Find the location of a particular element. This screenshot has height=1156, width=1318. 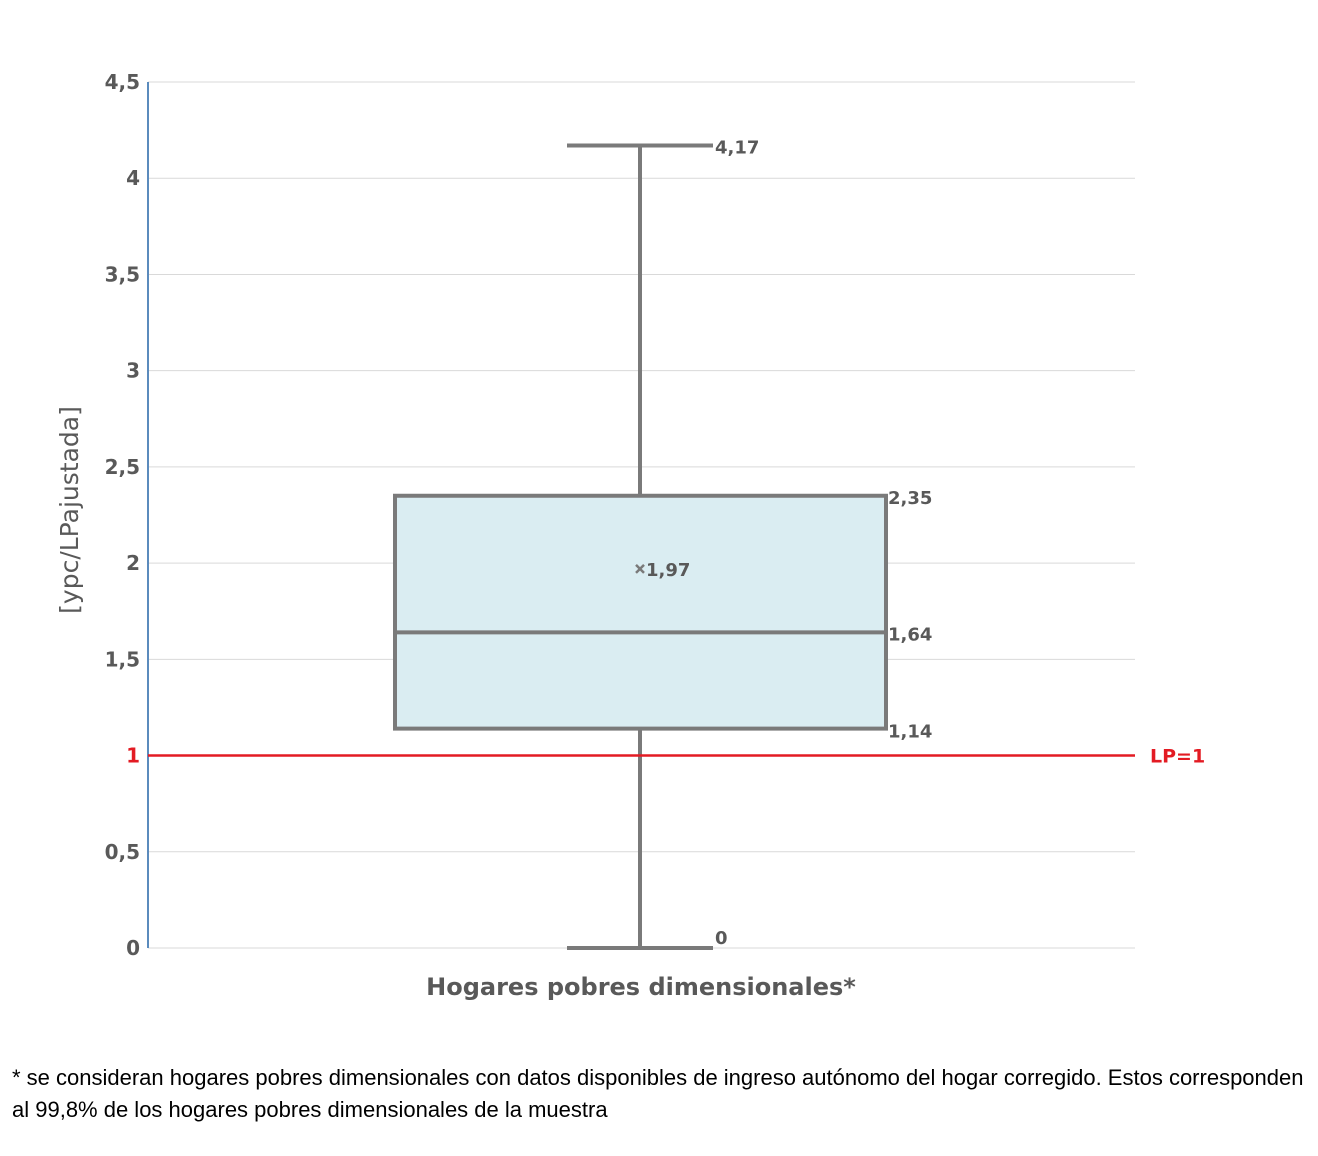

y-tick-label: 2,5 is located at coordinates (122, 467).